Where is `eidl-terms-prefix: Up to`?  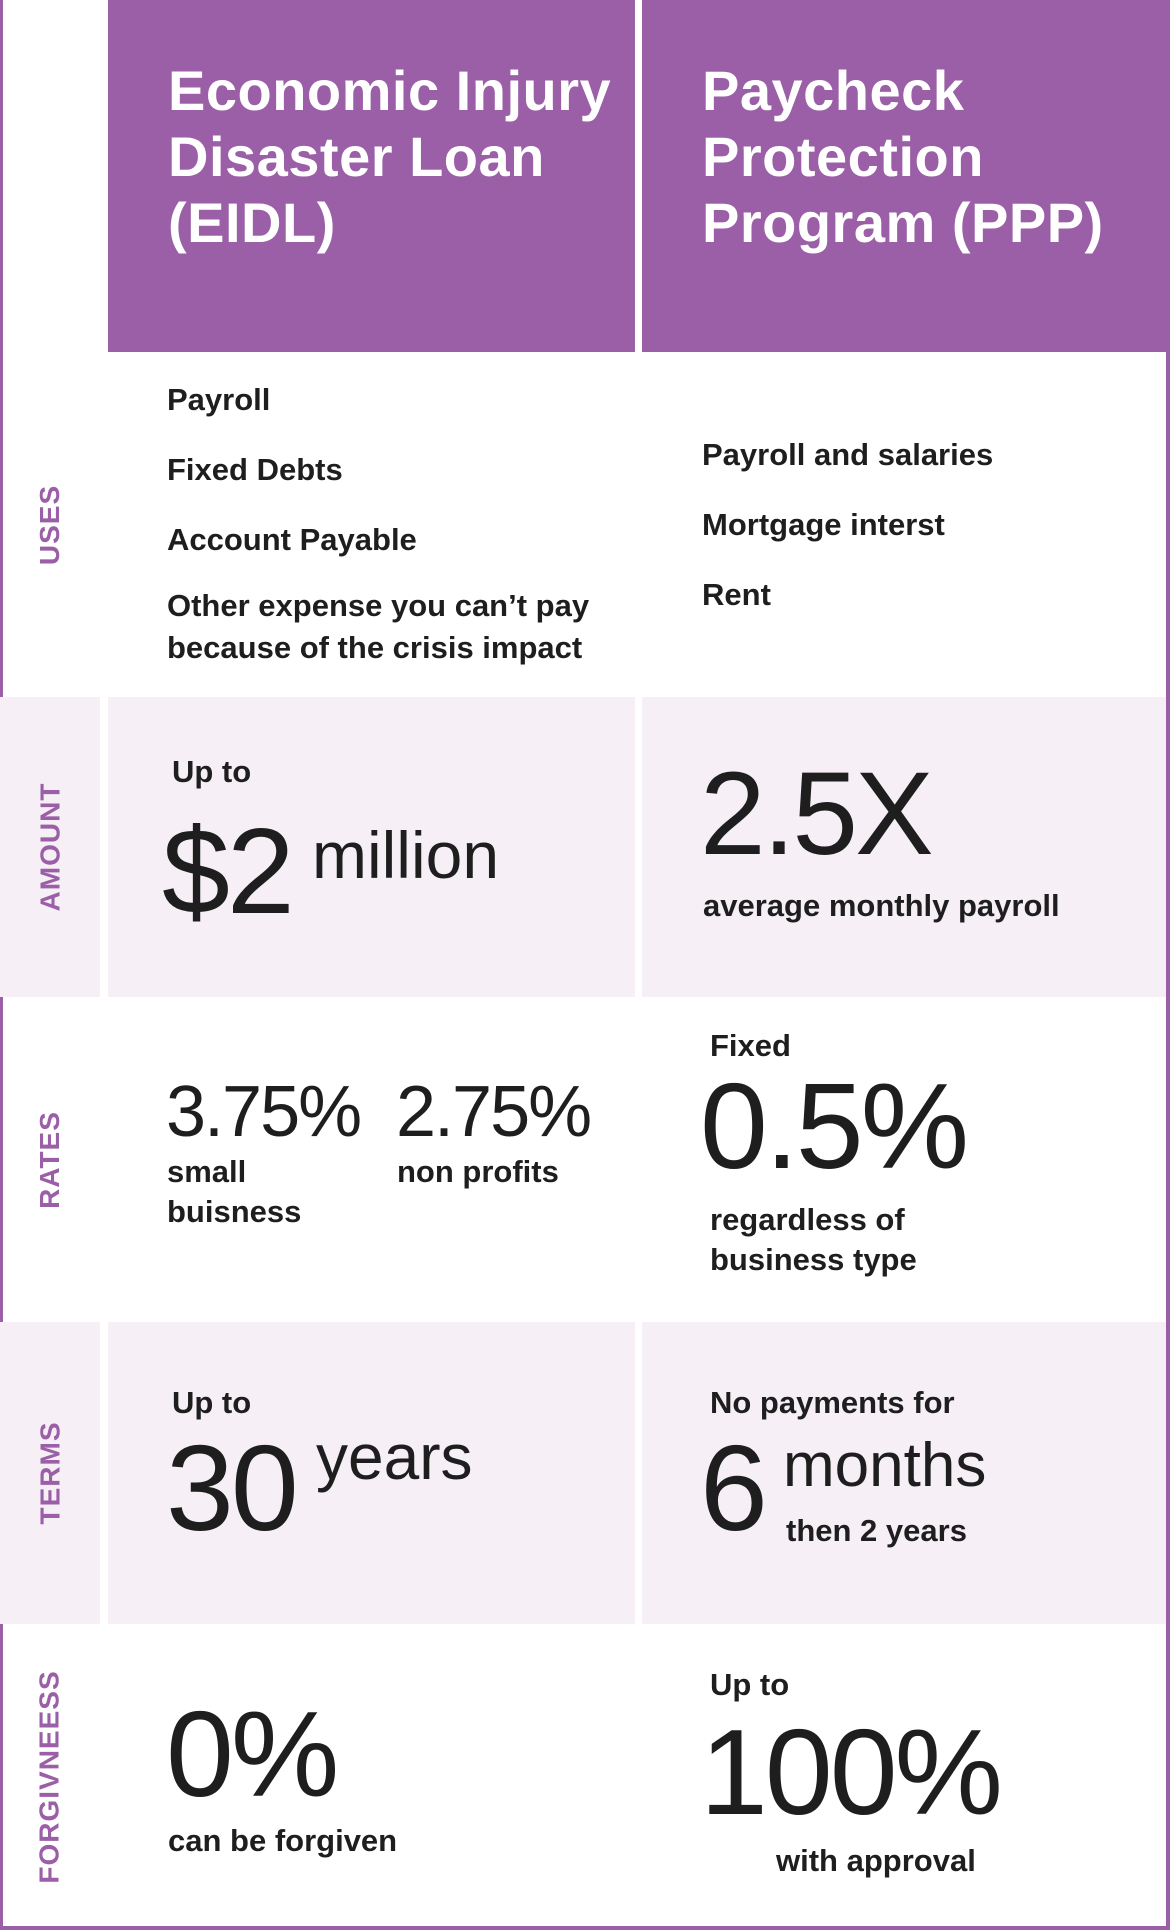
eidl-terms-prefix: Up to is located at coordinates (212, 1402).